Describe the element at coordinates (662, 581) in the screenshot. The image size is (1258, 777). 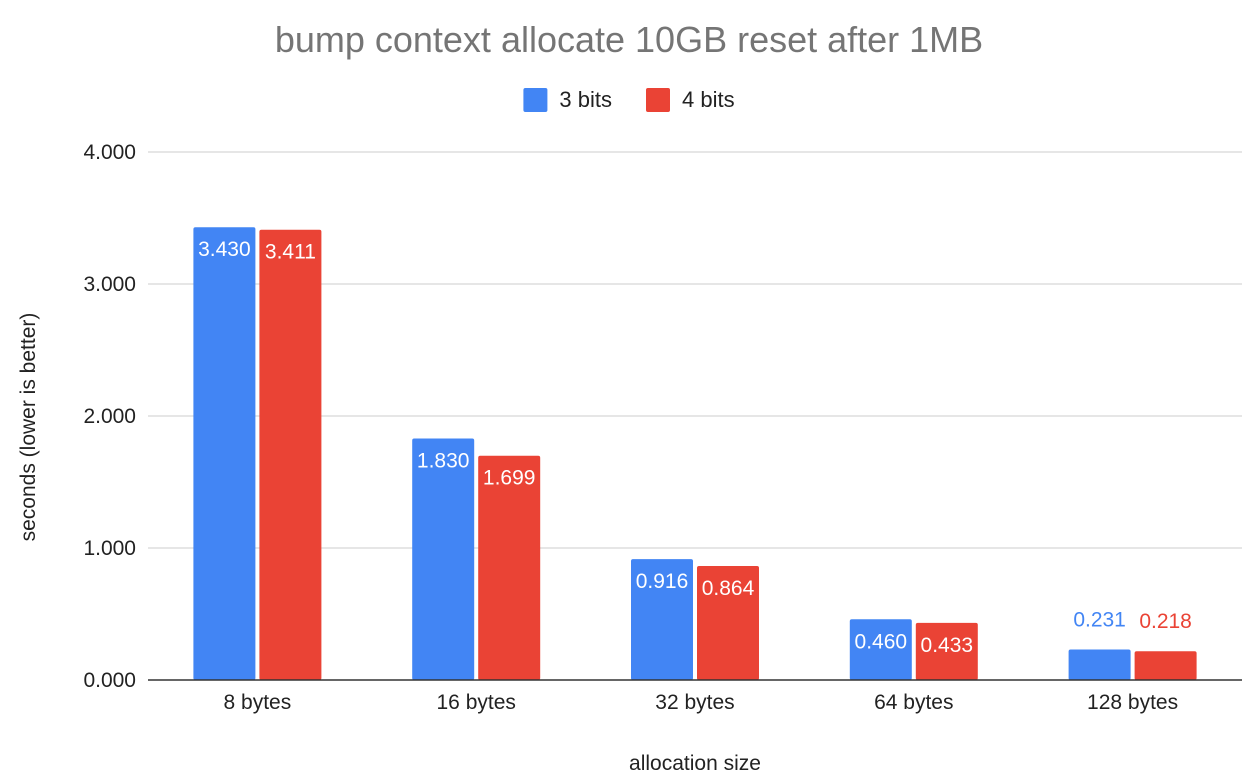
I see `data-label: 0.916` at that location.